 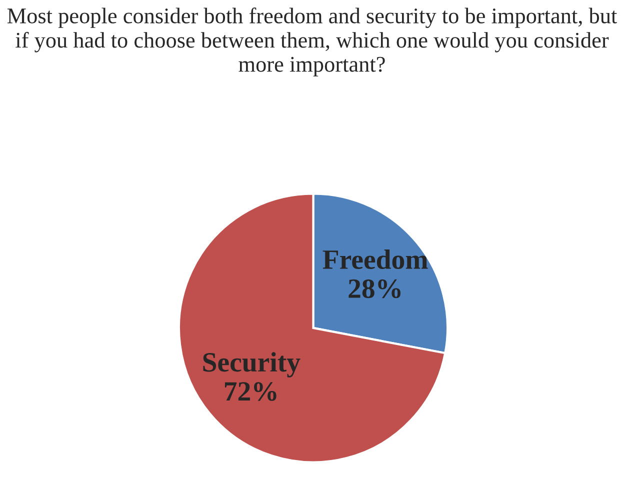 I want to click on chart-title: Most people consider both freedom and security to be important, but if you had to choose between them, which one would you consider more important?, so click(x=312, y=42).